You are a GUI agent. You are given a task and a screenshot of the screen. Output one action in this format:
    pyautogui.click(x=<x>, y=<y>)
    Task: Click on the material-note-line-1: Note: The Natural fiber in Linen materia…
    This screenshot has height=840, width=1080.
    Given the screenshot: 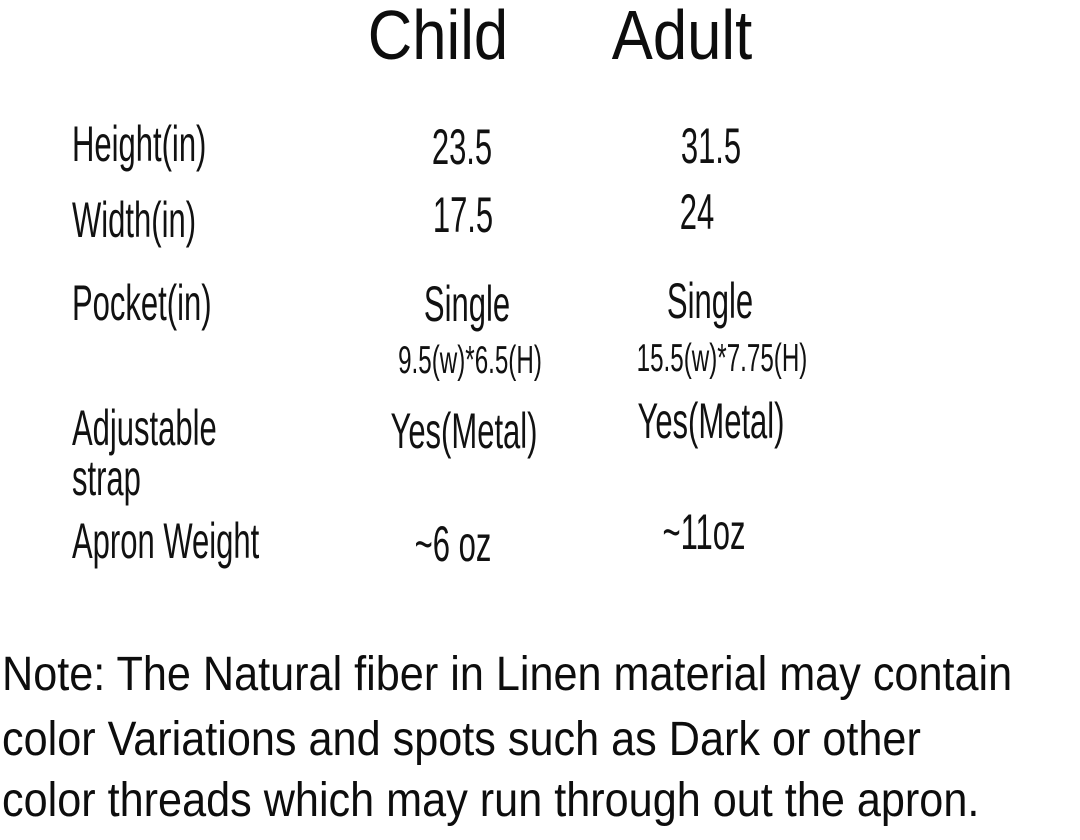 What is the action you would take?
    pyautogui.click(x=507, y=674)
    